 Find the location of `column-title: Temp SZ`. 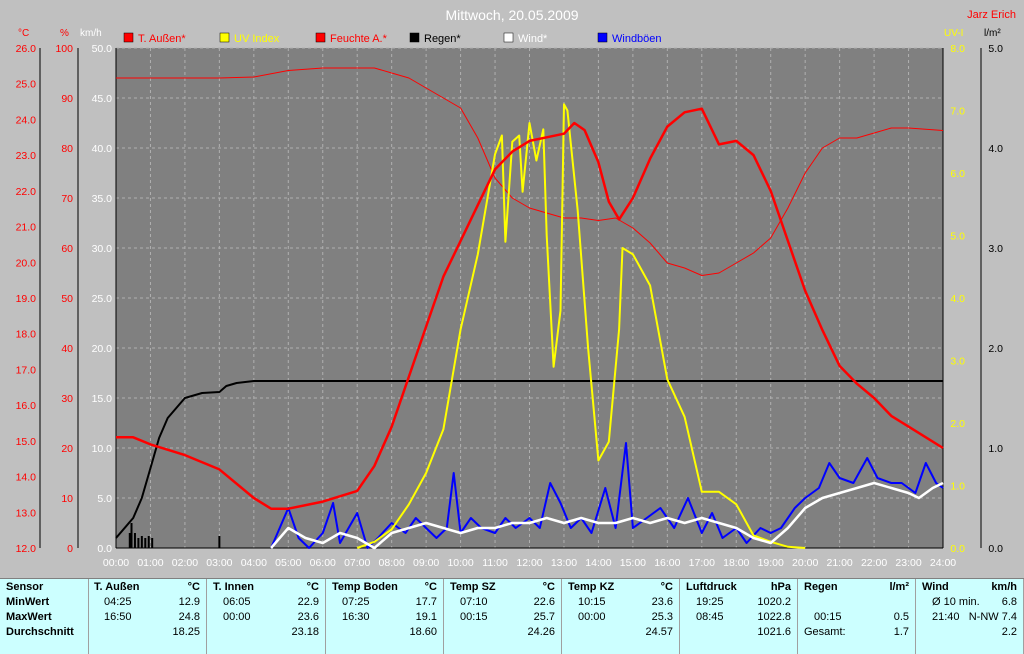

column-title: Temp SZ is located at coordinates (473, 587).